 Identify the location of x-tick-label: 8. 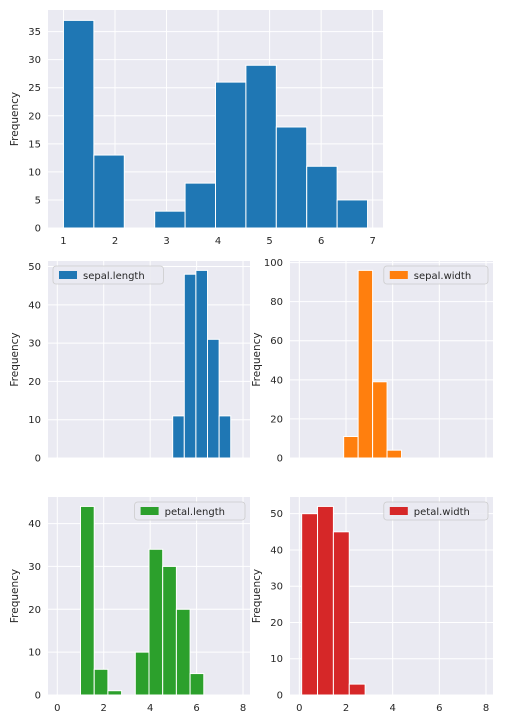
(486, 708).